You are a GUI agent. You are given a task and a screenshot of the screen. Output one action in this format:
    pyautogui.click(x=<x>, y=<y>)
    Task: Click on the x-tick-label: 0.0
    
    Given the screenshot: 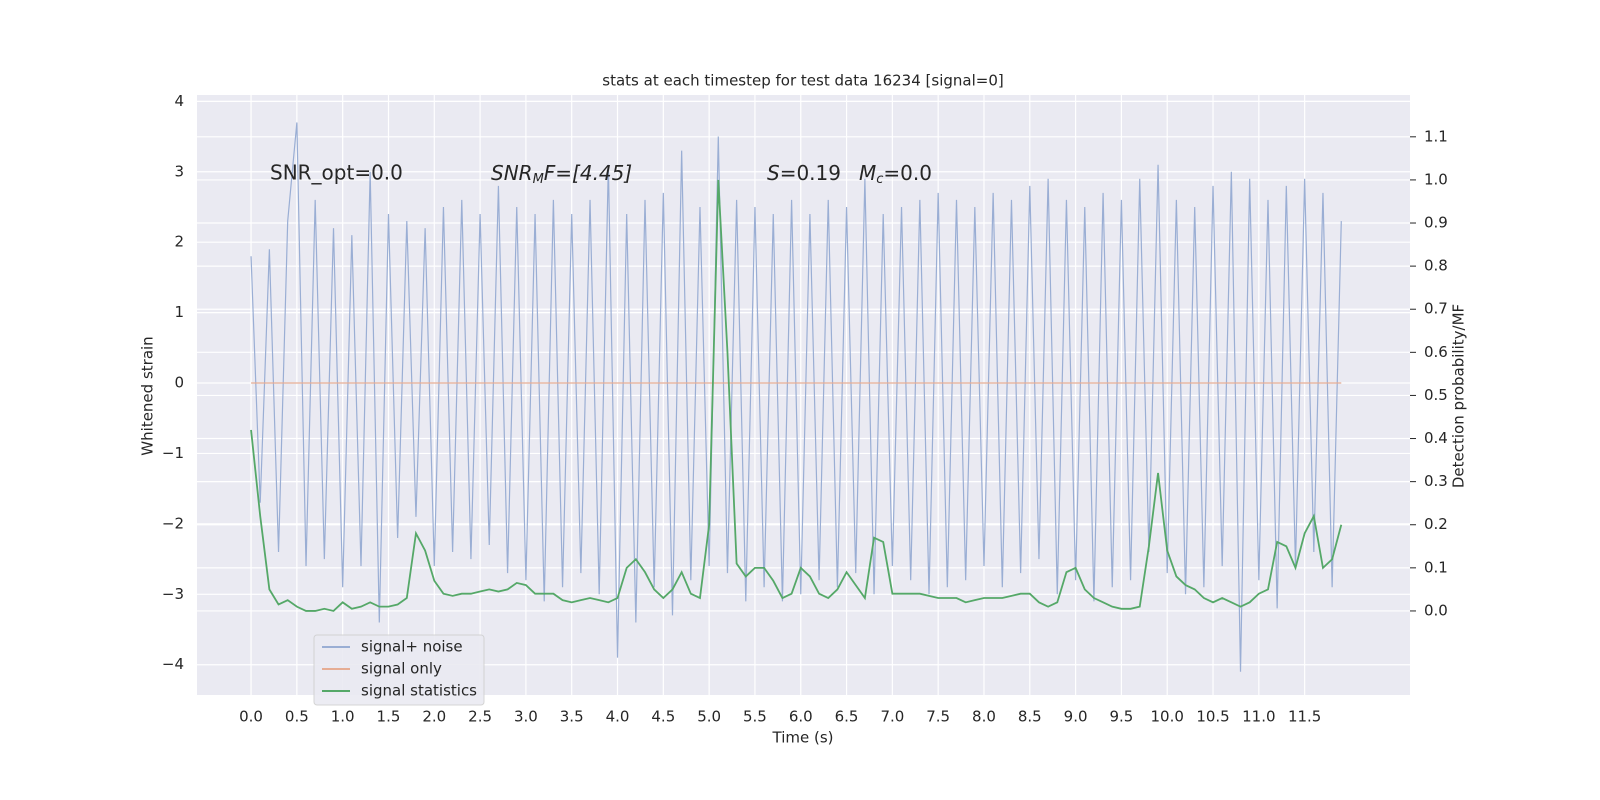 What is the action you would take?
    pyautogui.click(x=251, y=717)
    